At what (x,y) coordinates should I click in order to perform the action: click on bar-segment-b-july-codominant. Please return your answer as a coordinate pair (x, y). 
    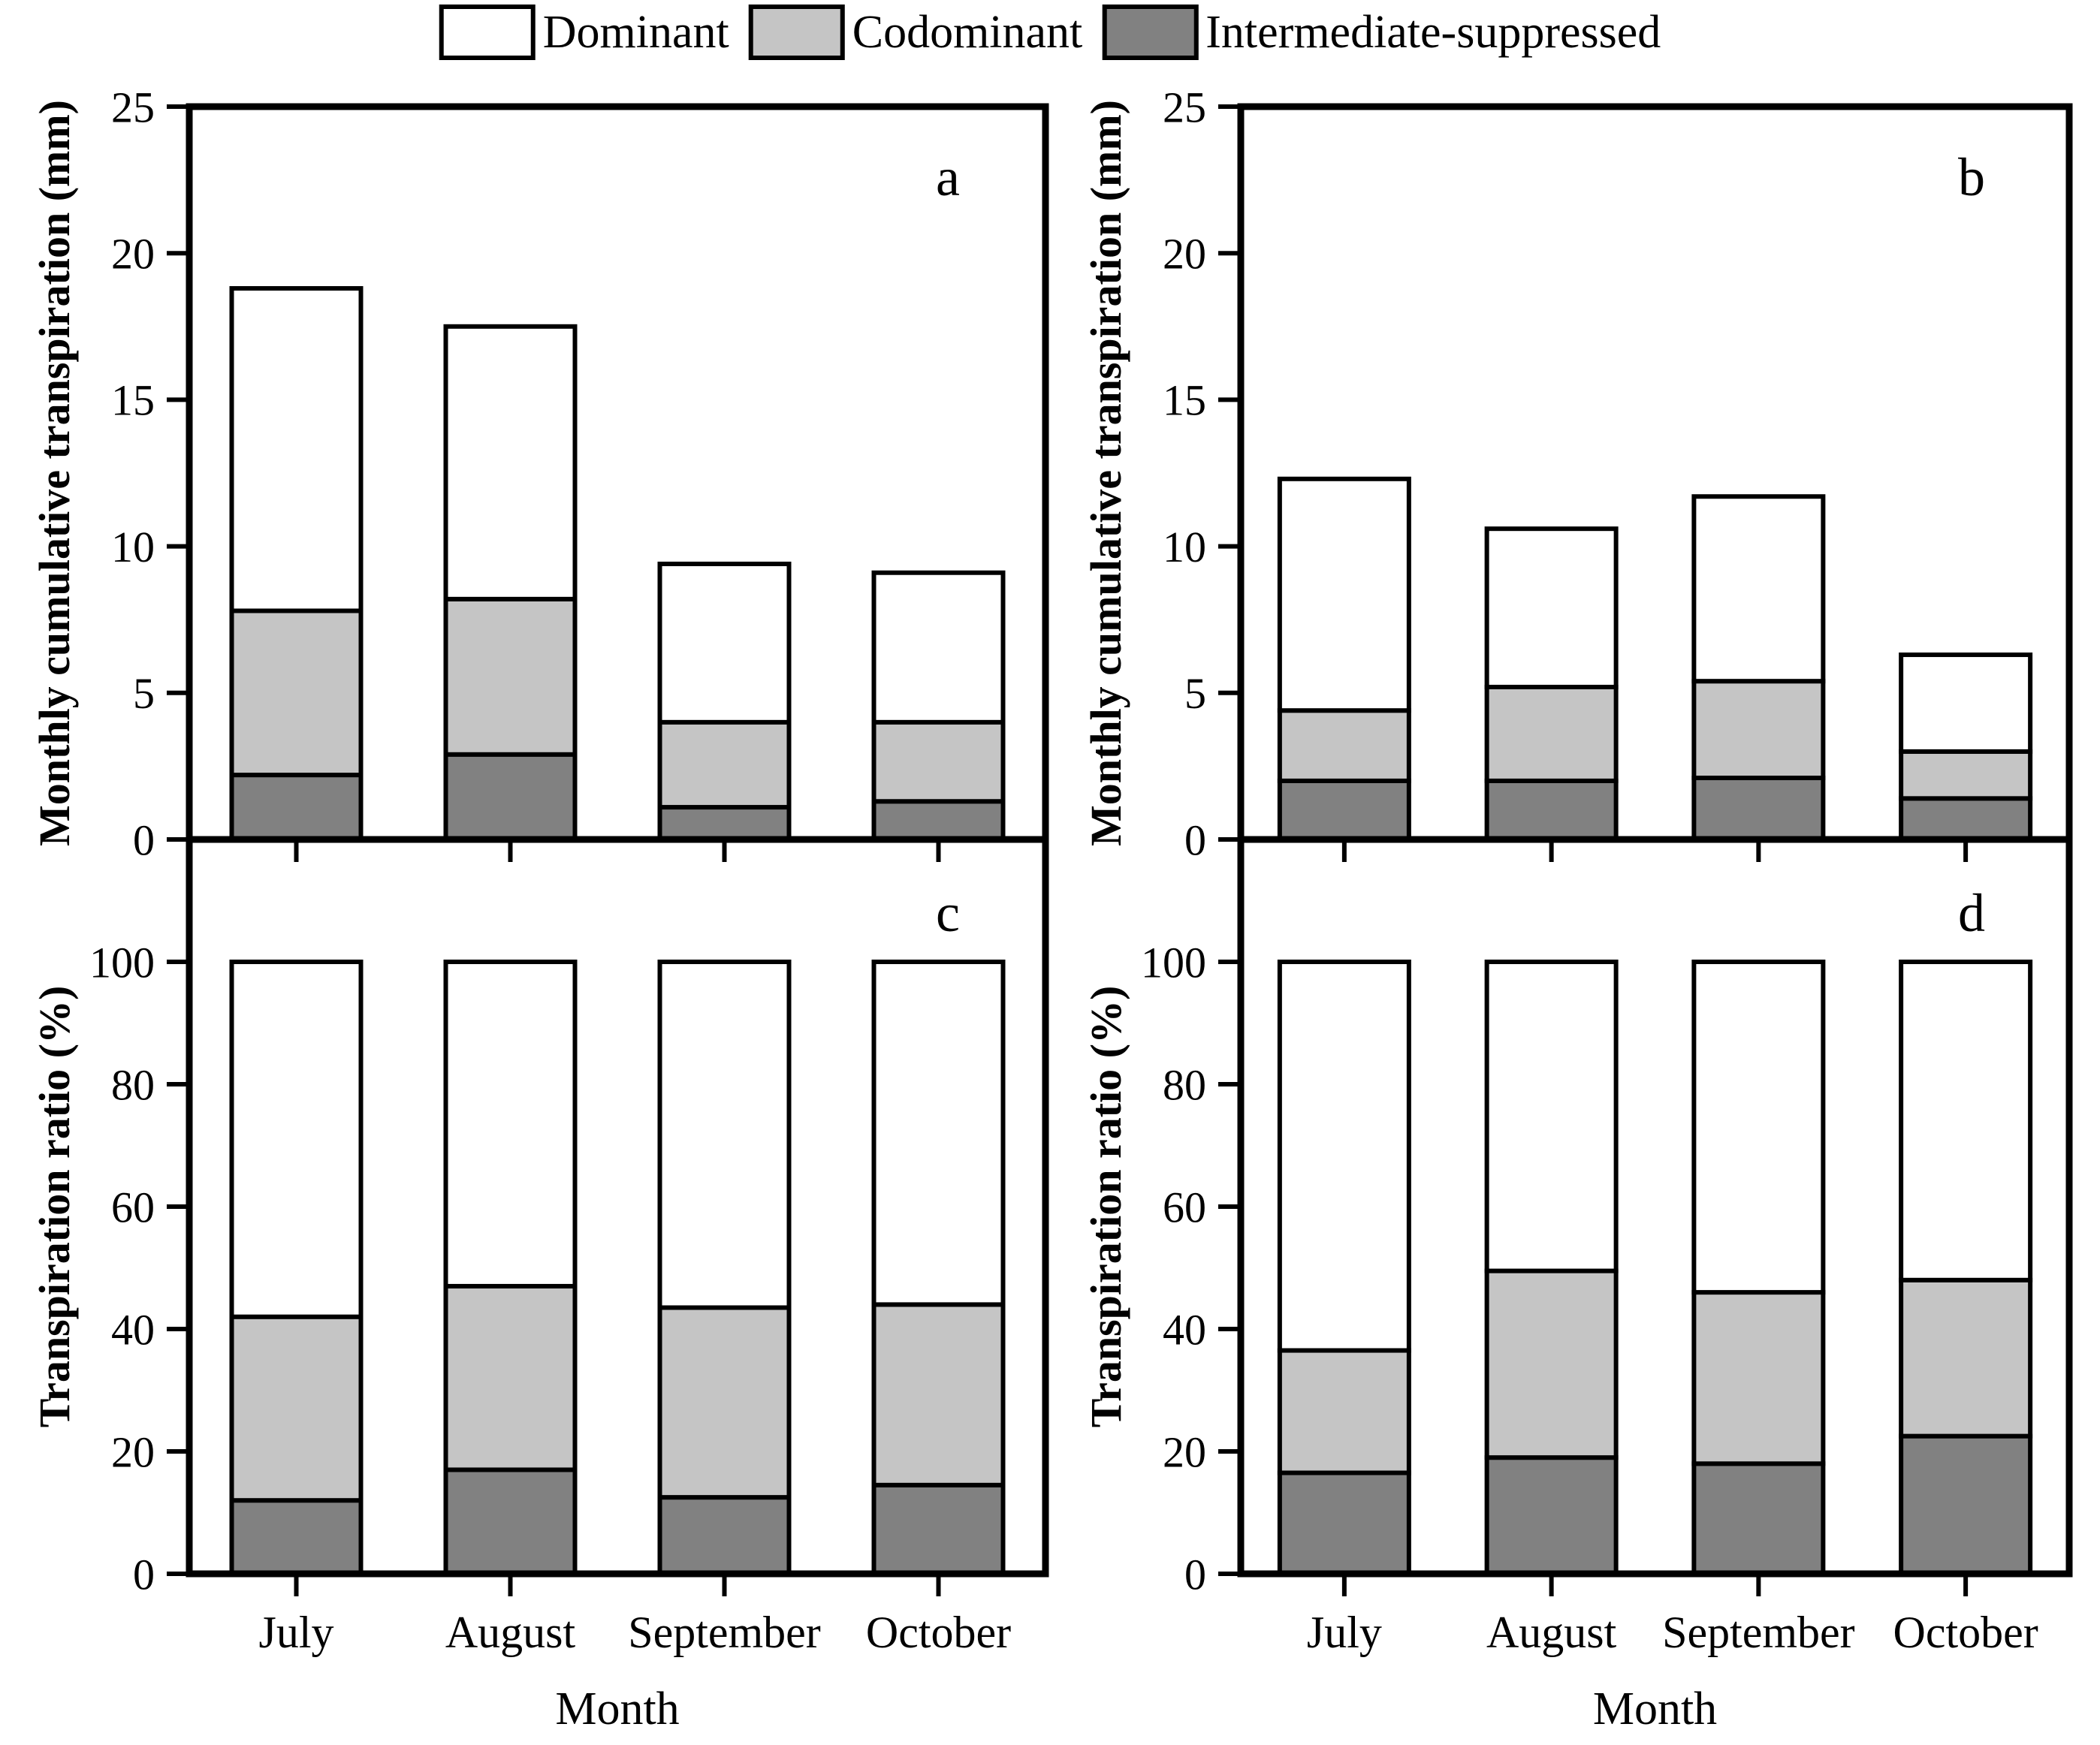
    Looking at the image, I should click on (1344, 745).